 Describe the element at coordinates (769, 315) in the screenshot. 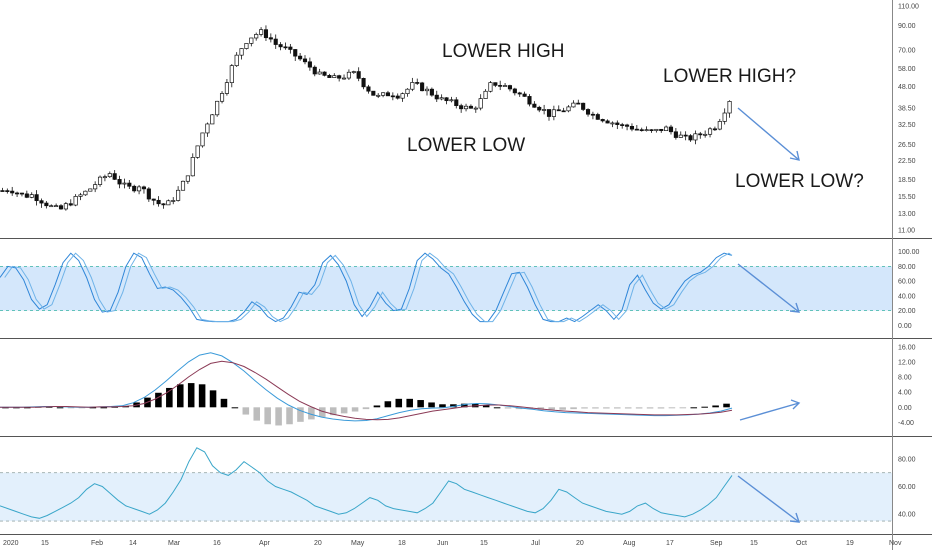

I see `drawn-arrows` at that location.